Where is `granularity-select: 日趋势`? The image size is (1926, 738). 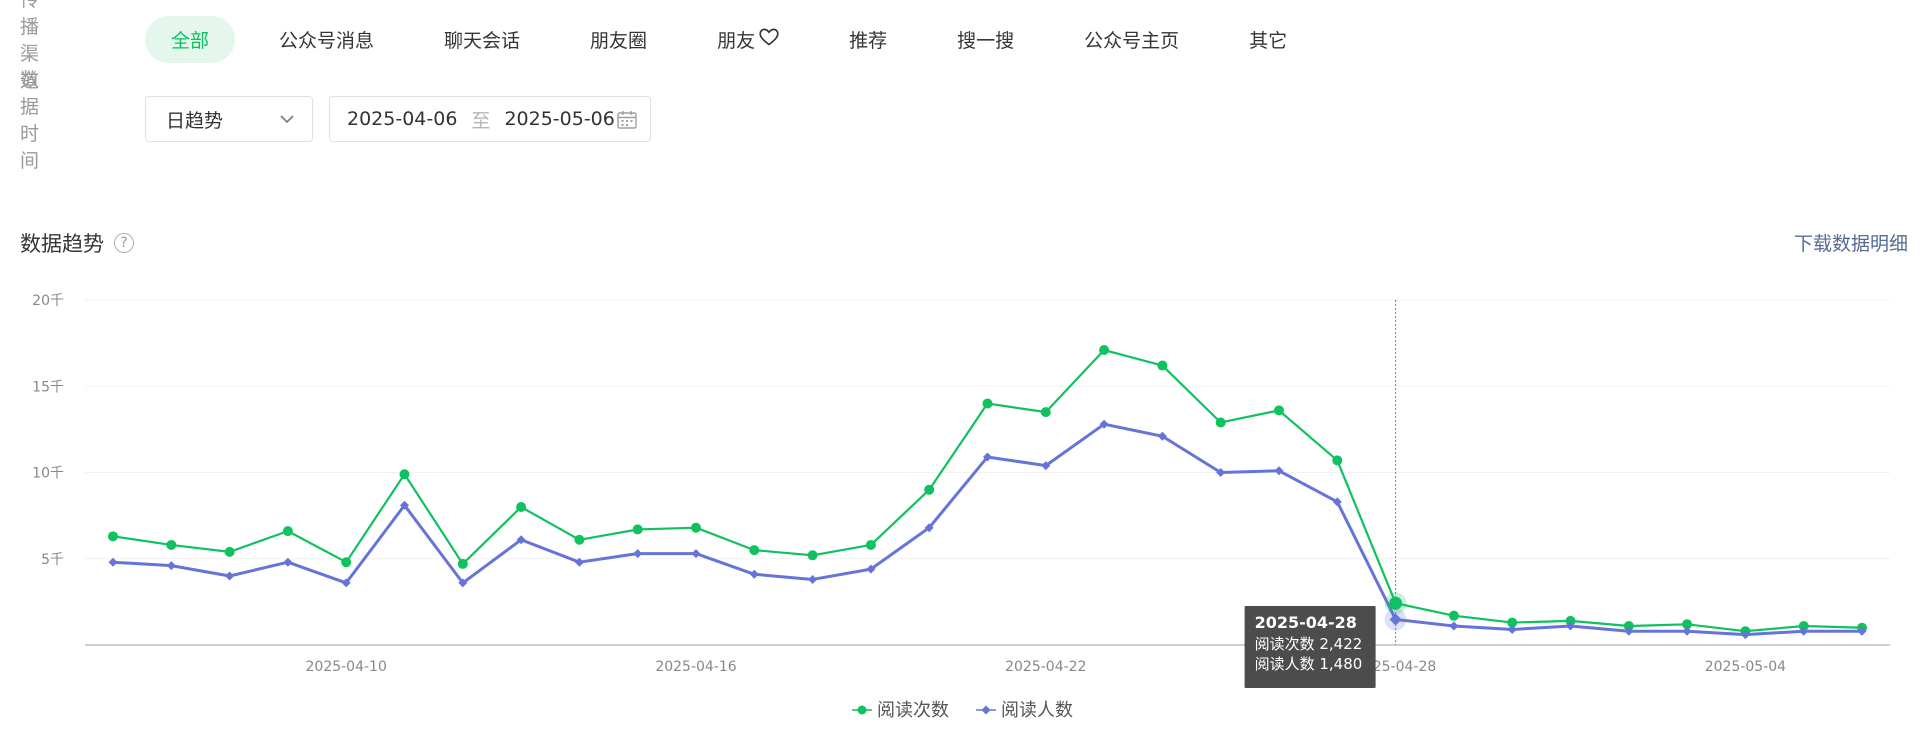 granularity-select: 日趋势 is located at coordinates (229, 119).